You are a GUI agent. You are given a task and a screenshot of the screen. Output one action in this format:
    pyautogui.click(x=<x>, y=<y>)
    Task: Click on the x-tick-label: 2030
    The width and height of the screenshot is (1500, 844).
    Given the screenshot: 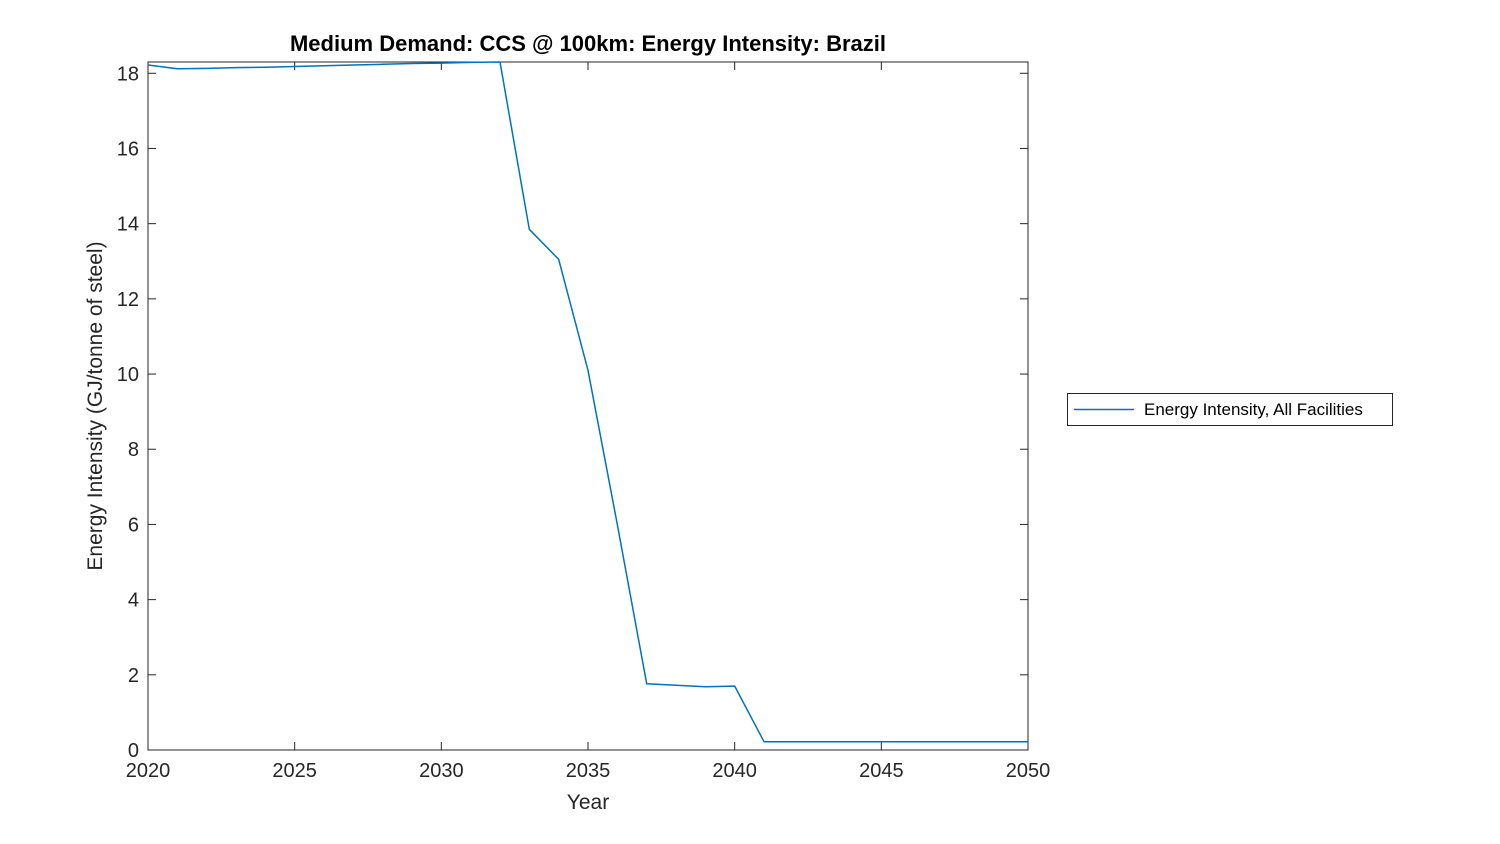 What is the action you would take?
    pyautogui.click(x=441, y=771)
    